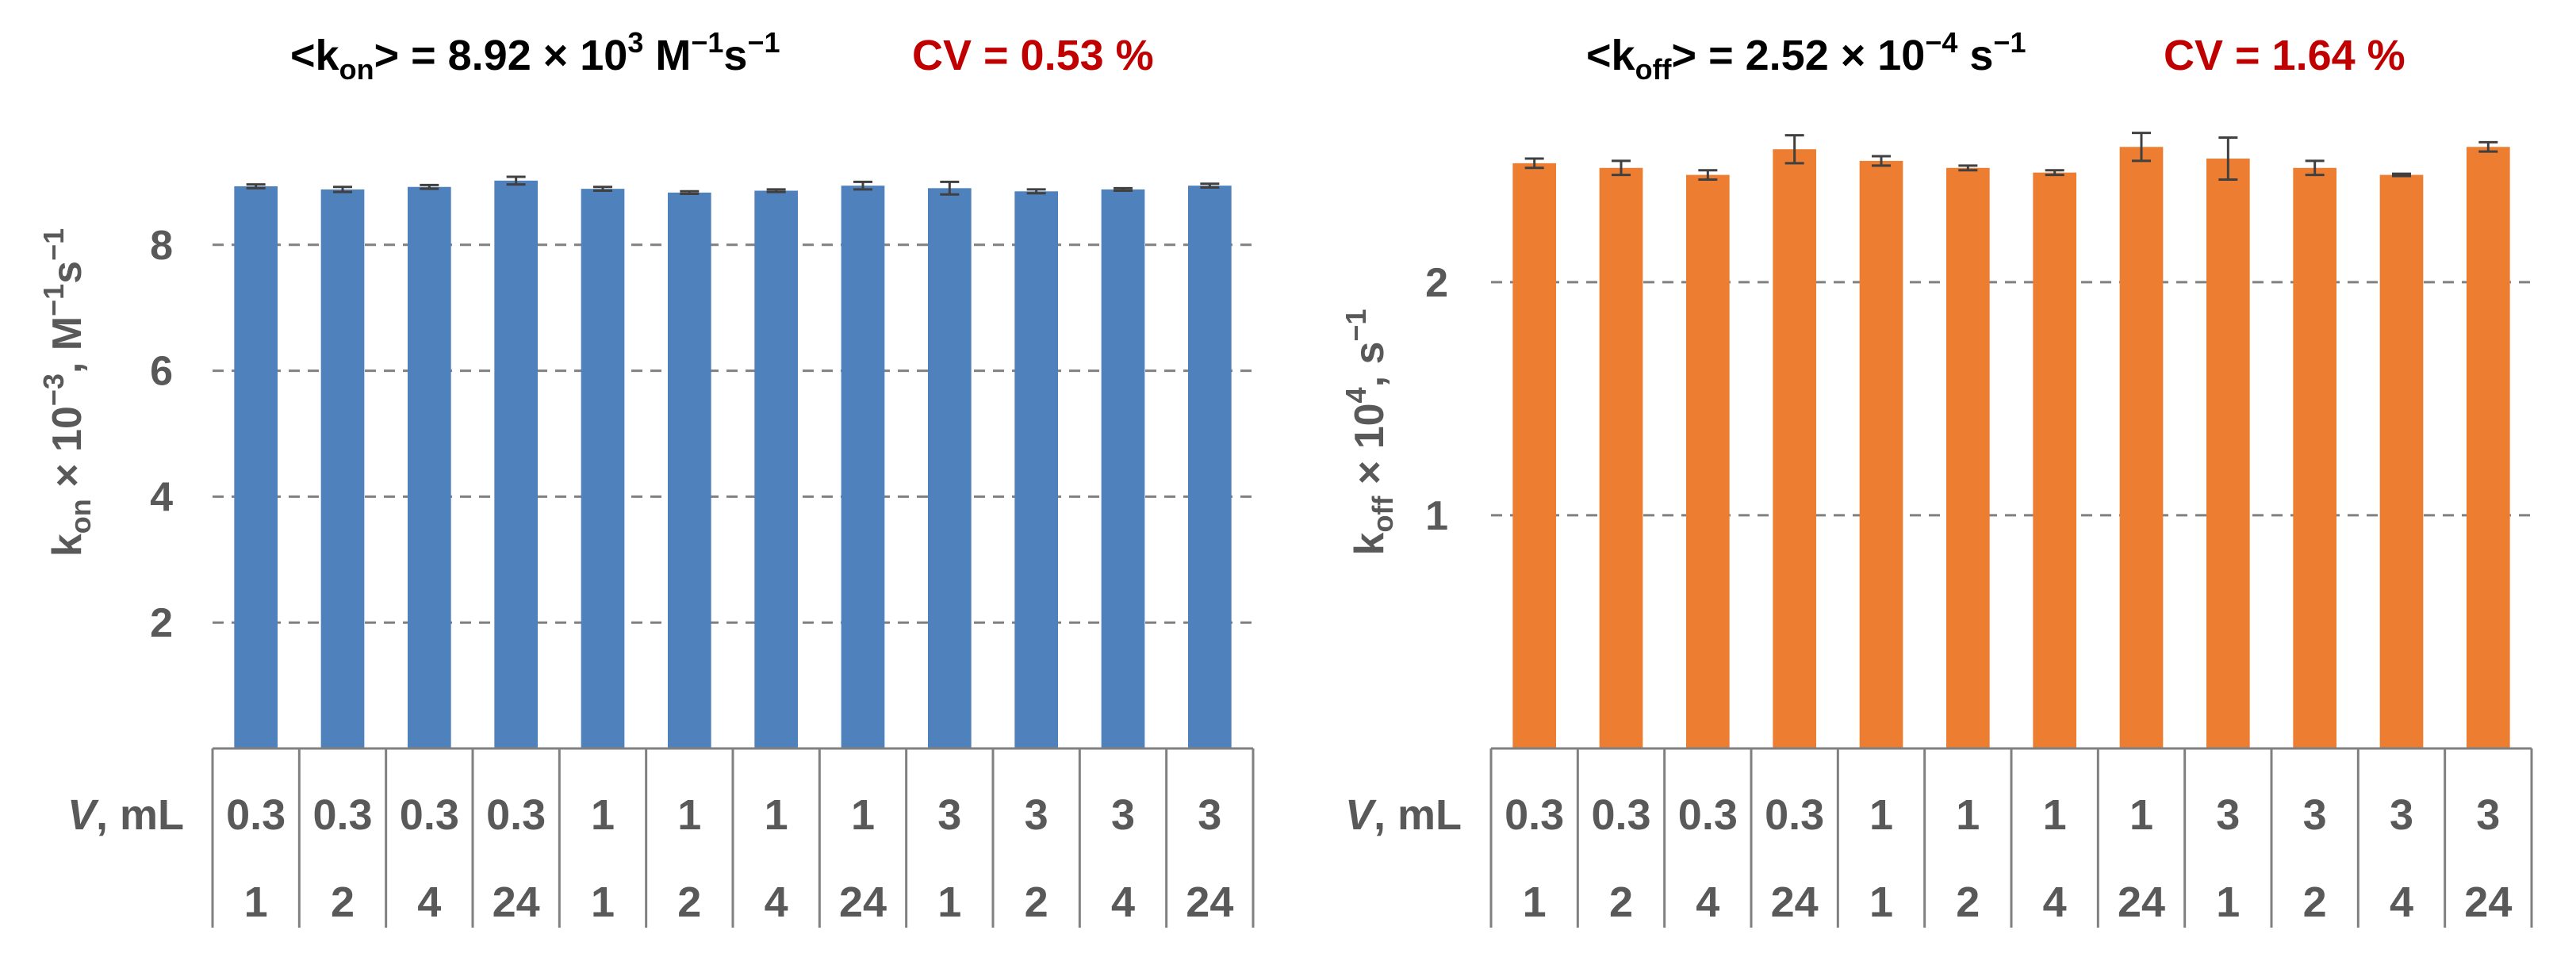 The image size is (2576, 976). I want to click on chart-right-gridlines, so click(2011, 399).